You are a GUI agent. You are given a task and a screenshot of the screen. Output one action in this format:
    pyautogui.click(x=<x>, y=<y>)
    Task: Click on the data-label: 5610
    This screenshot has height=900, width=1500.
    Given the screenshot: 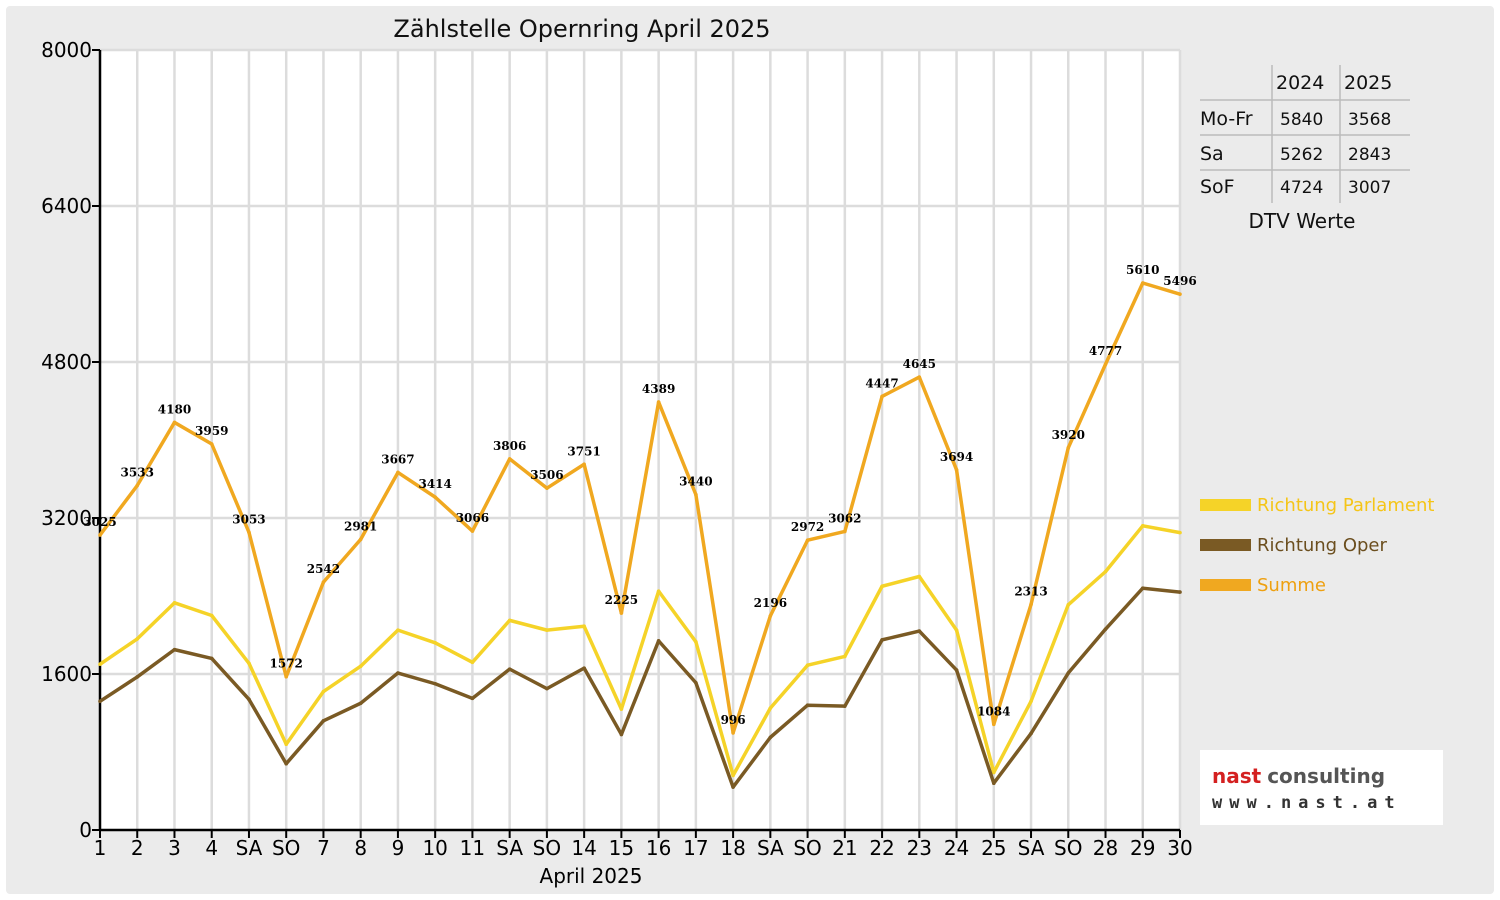 What is the action you would take?
    pyautogui.click(x=1142, y=270)
    